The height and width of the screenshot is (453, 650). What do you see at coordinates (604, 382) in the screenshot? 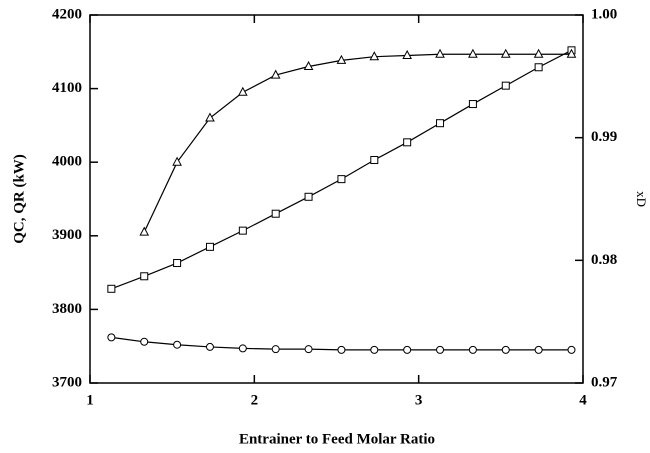
I see `y2-tick-label: 0.97` at bounding box center [604, 382].